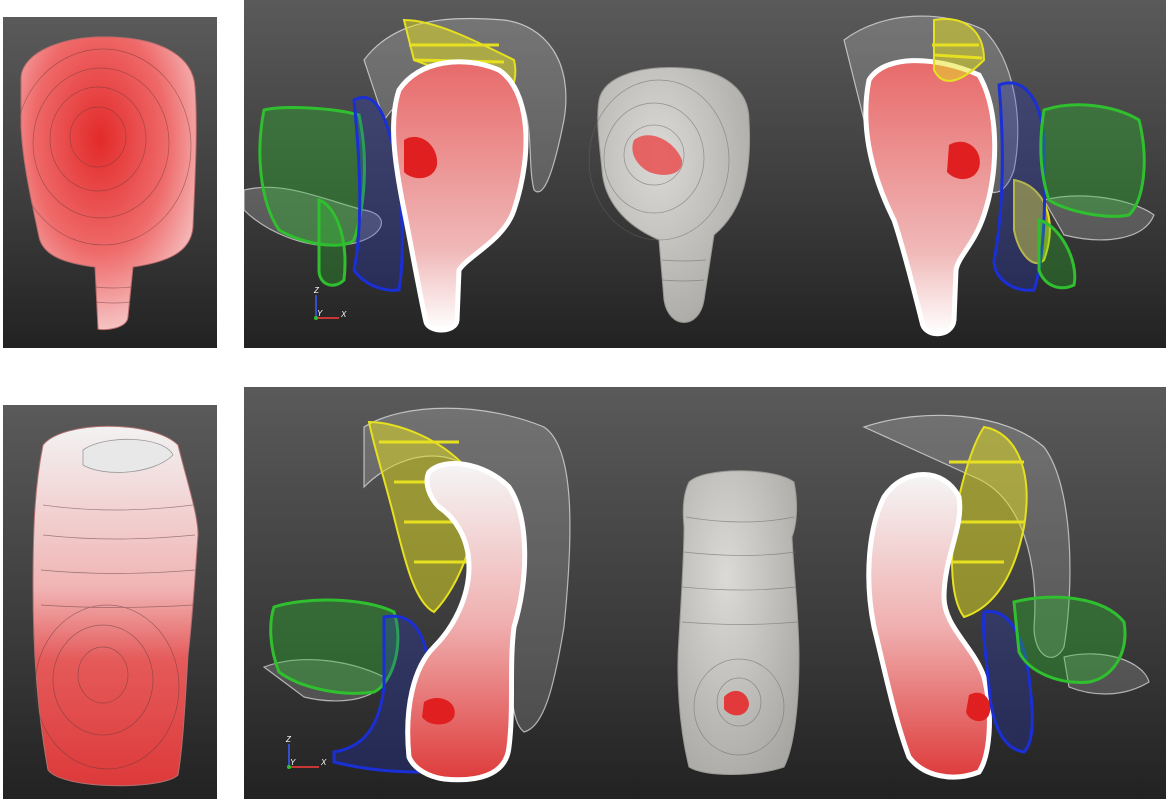  I want to click on top-organ-heatmap, so click(105, 183).